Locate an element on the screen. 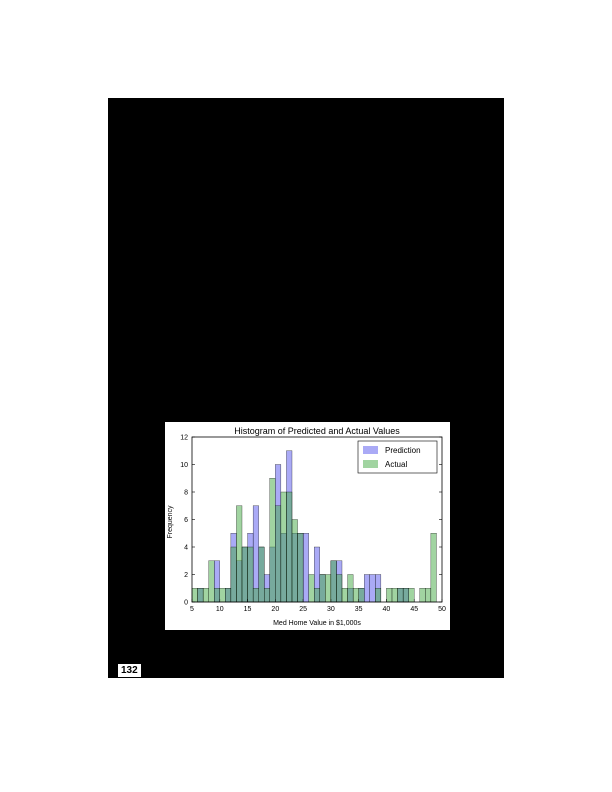  legend: Prediction Actual is located at coordinates (397, 457).